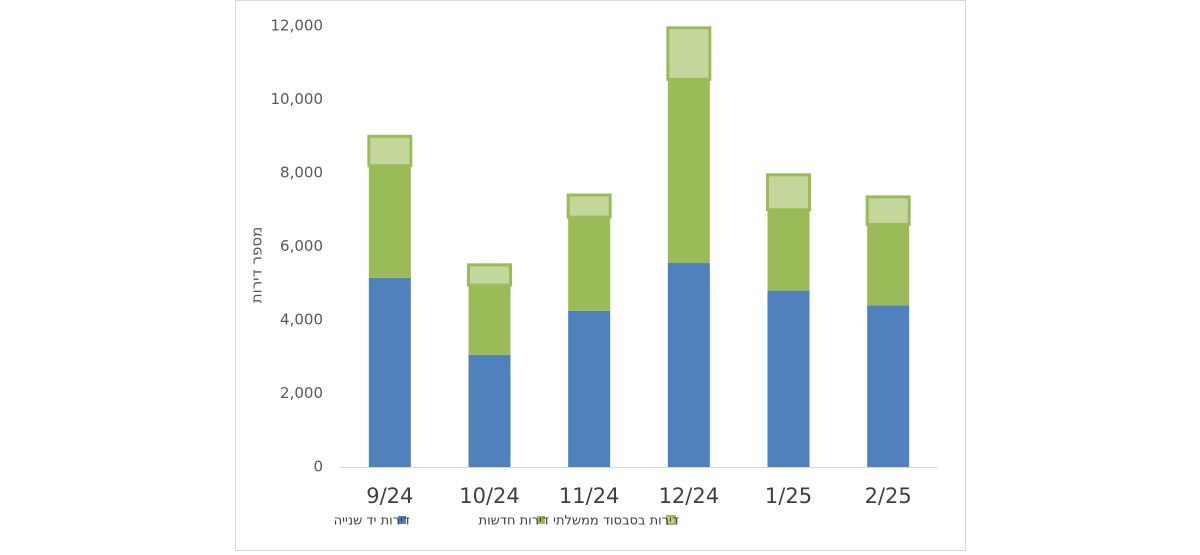 The height and width of the screenshot is (555, 1200). I want to click on y-tick-label: 0, so click(318, 467).